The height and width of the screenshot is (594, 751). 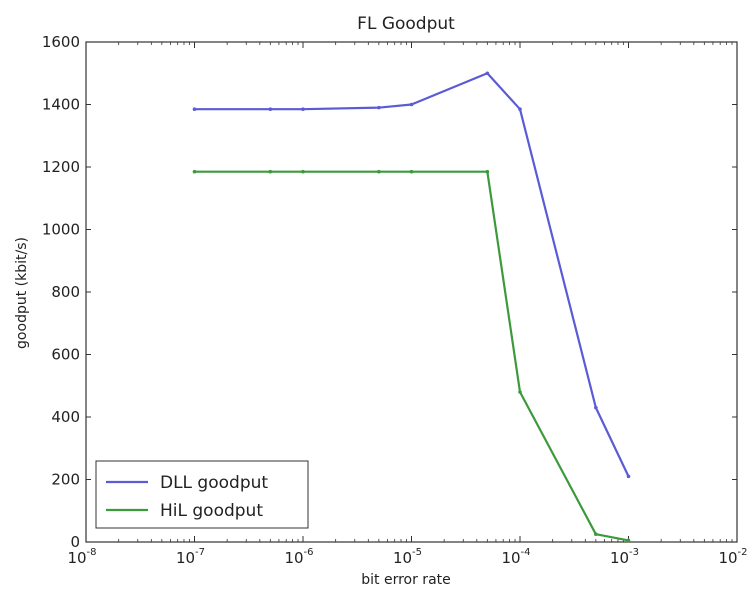 I want to click on y-tick-label: 1200, so click(x=61, y=167).